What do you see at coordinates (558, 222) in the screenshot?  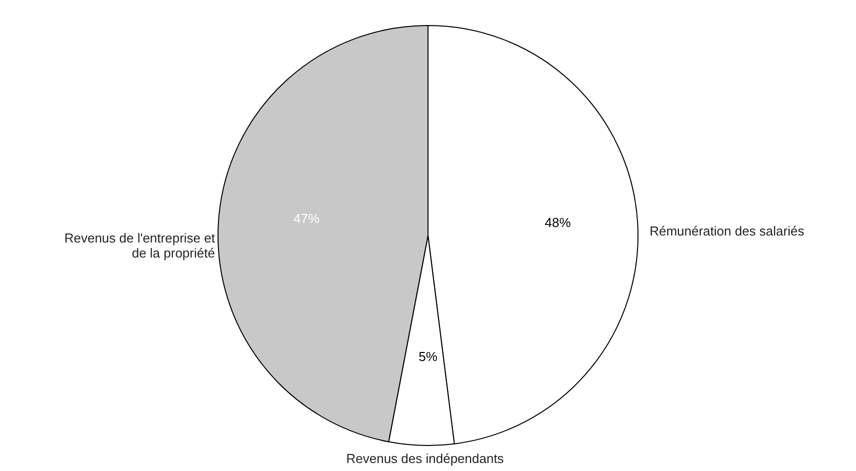 I see `data-label: 48%` at bounding box center [558, 222].